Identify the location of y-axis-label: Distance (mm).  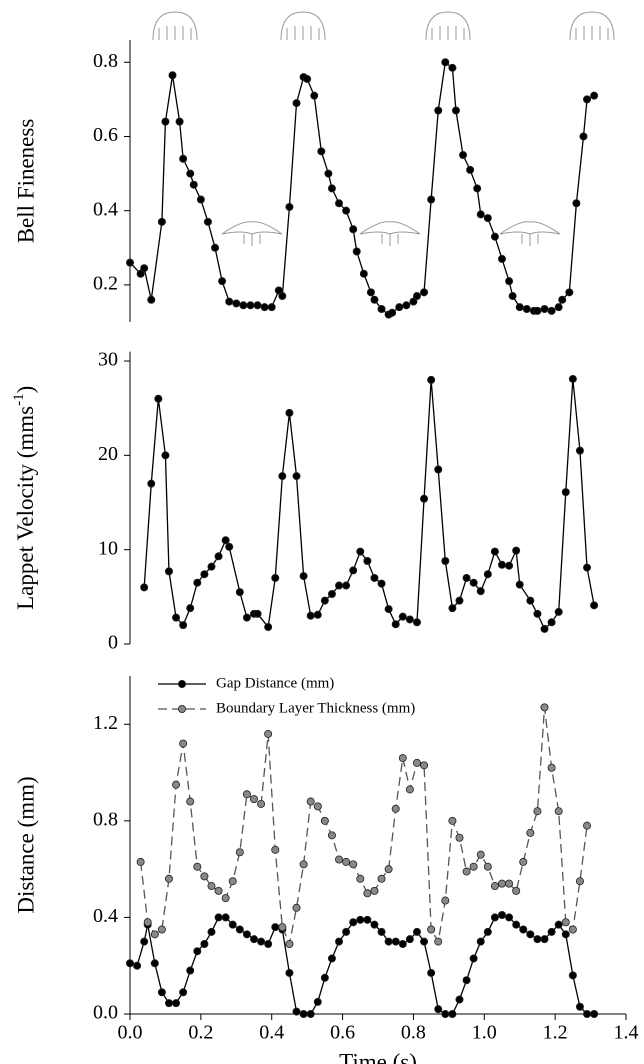
(25, 844).